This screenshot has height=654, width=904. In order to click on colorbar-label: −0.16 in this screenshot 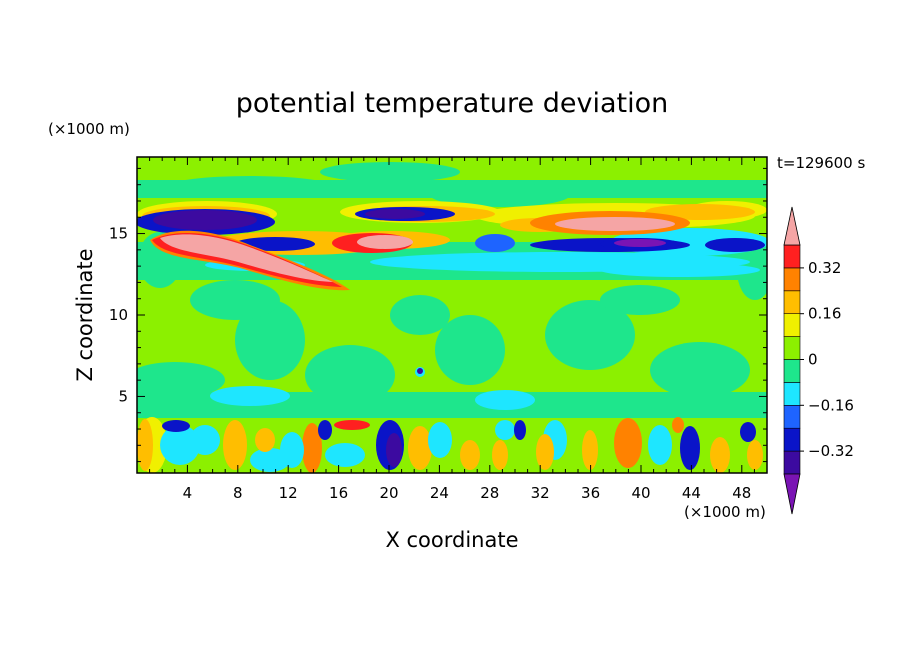, I will do `click(831, 405)`.